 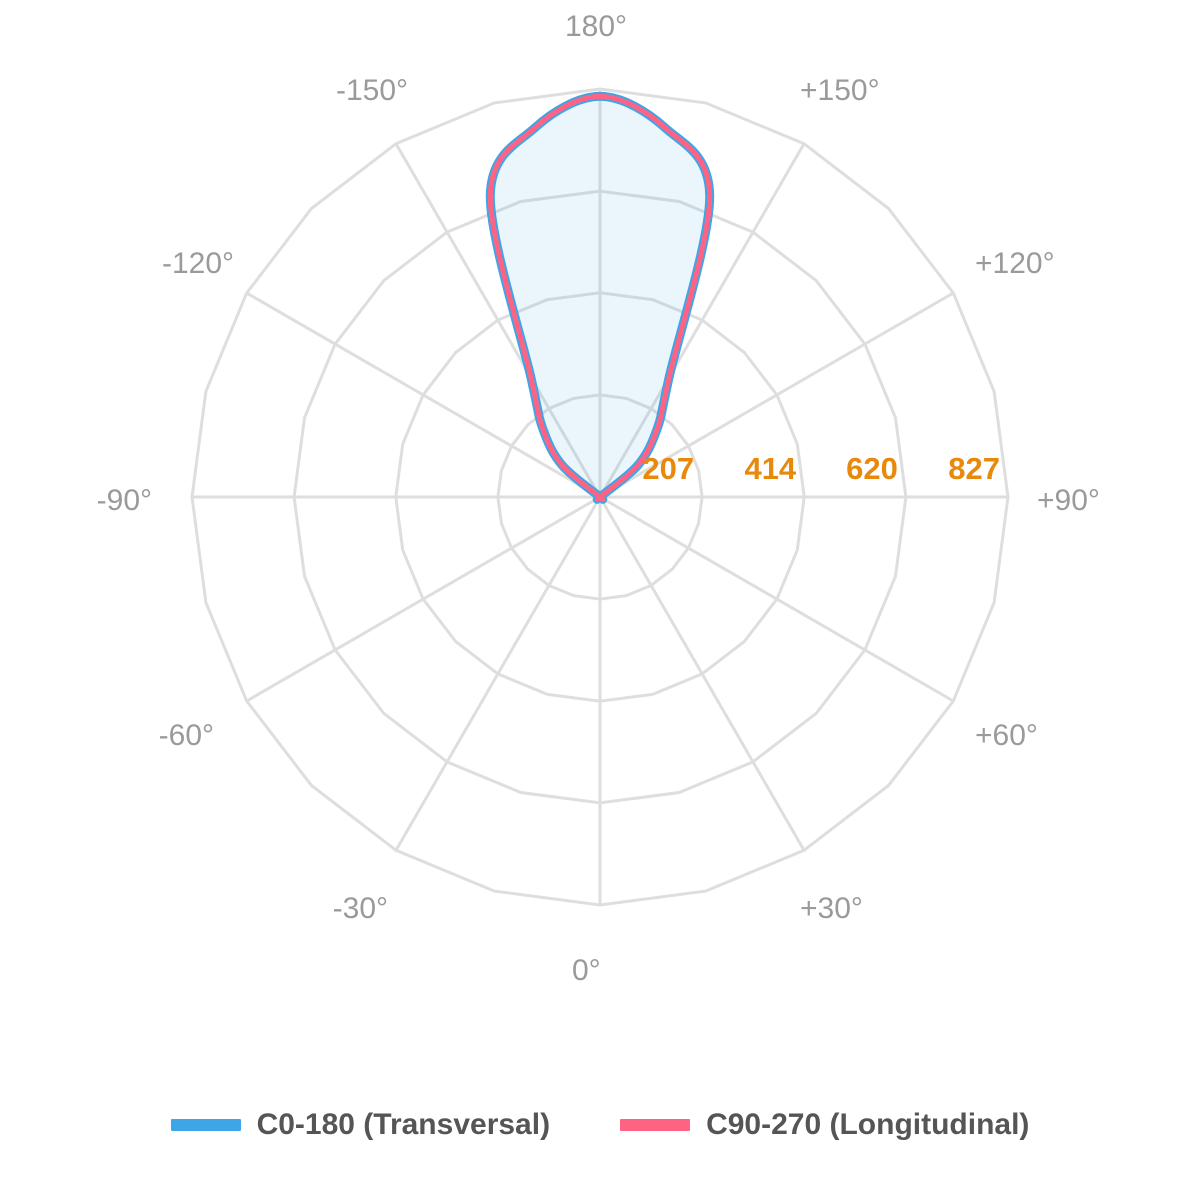 I want to click on angle-label: +150°, so click(x=840, y=90).